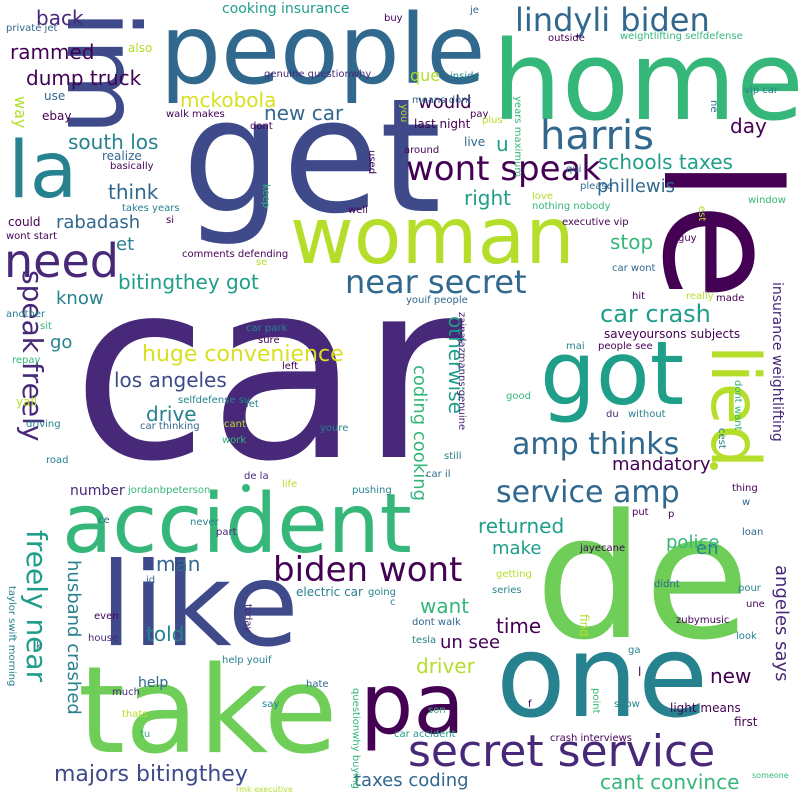 The height and width of the screenshot is (800, 800). What do you see at coordinates (204, 522) in the screenshot?
I see `word-never: never` at bounding box center [204, 522].